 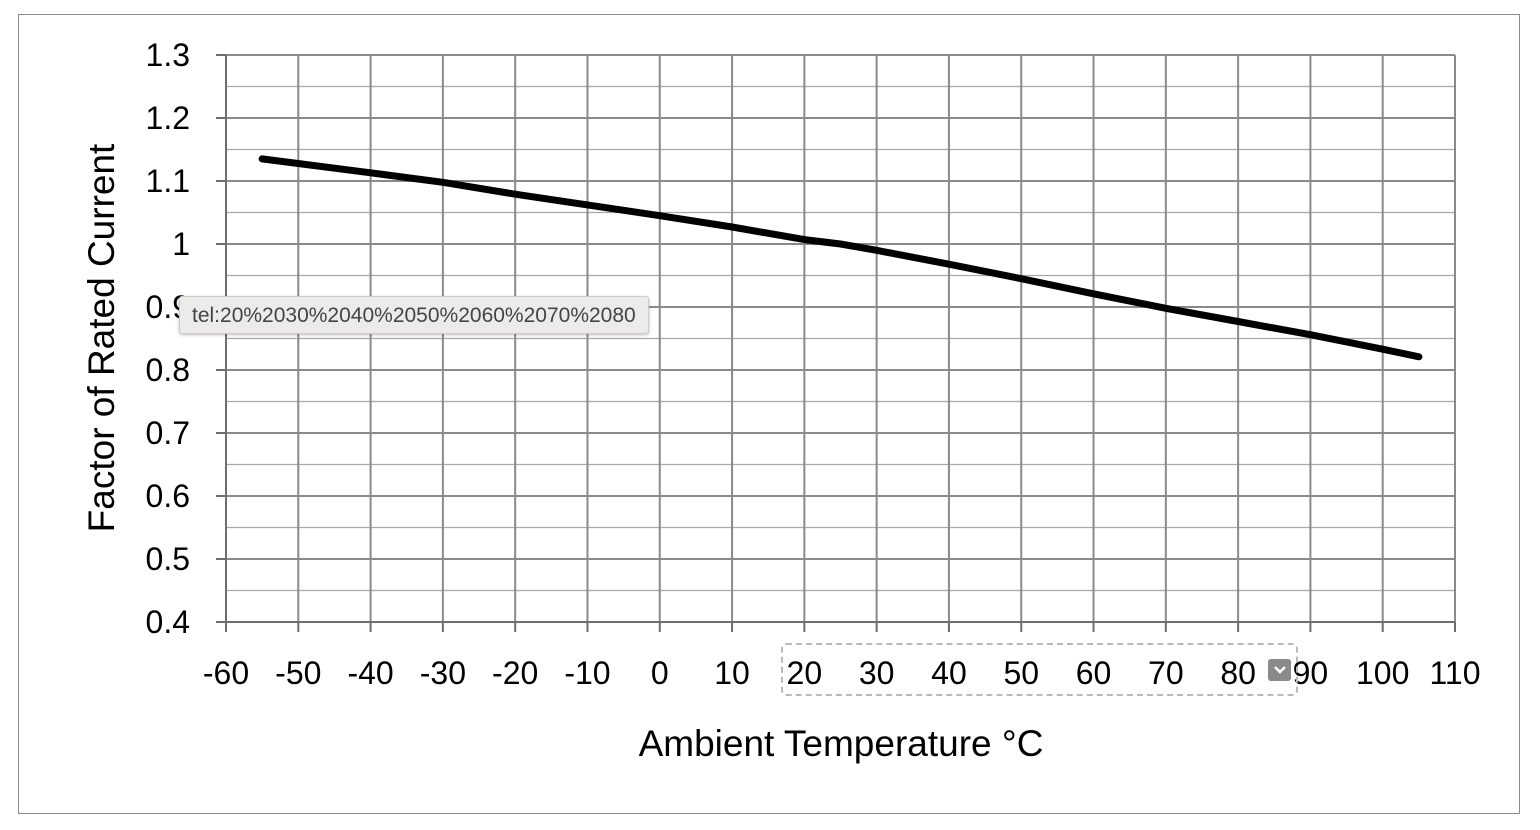 What do you see at coordinates (168, 622) in the screenshot?
I see `y-tick-label: 0.4` at bounding box center [168, 622].